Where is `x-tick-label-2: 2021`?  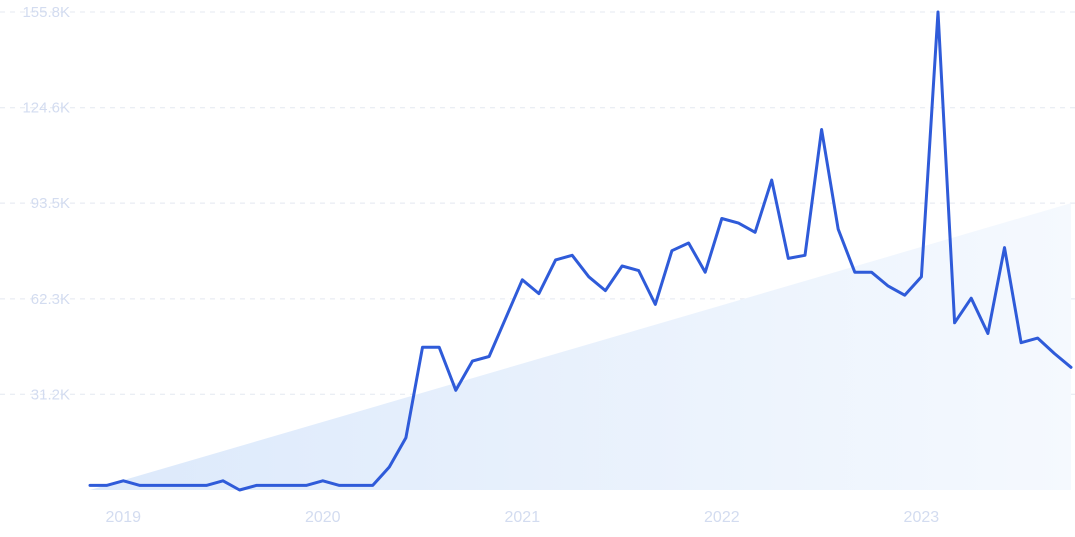
x-tick-label-2: 2021 is located at coordinates (523, 517).